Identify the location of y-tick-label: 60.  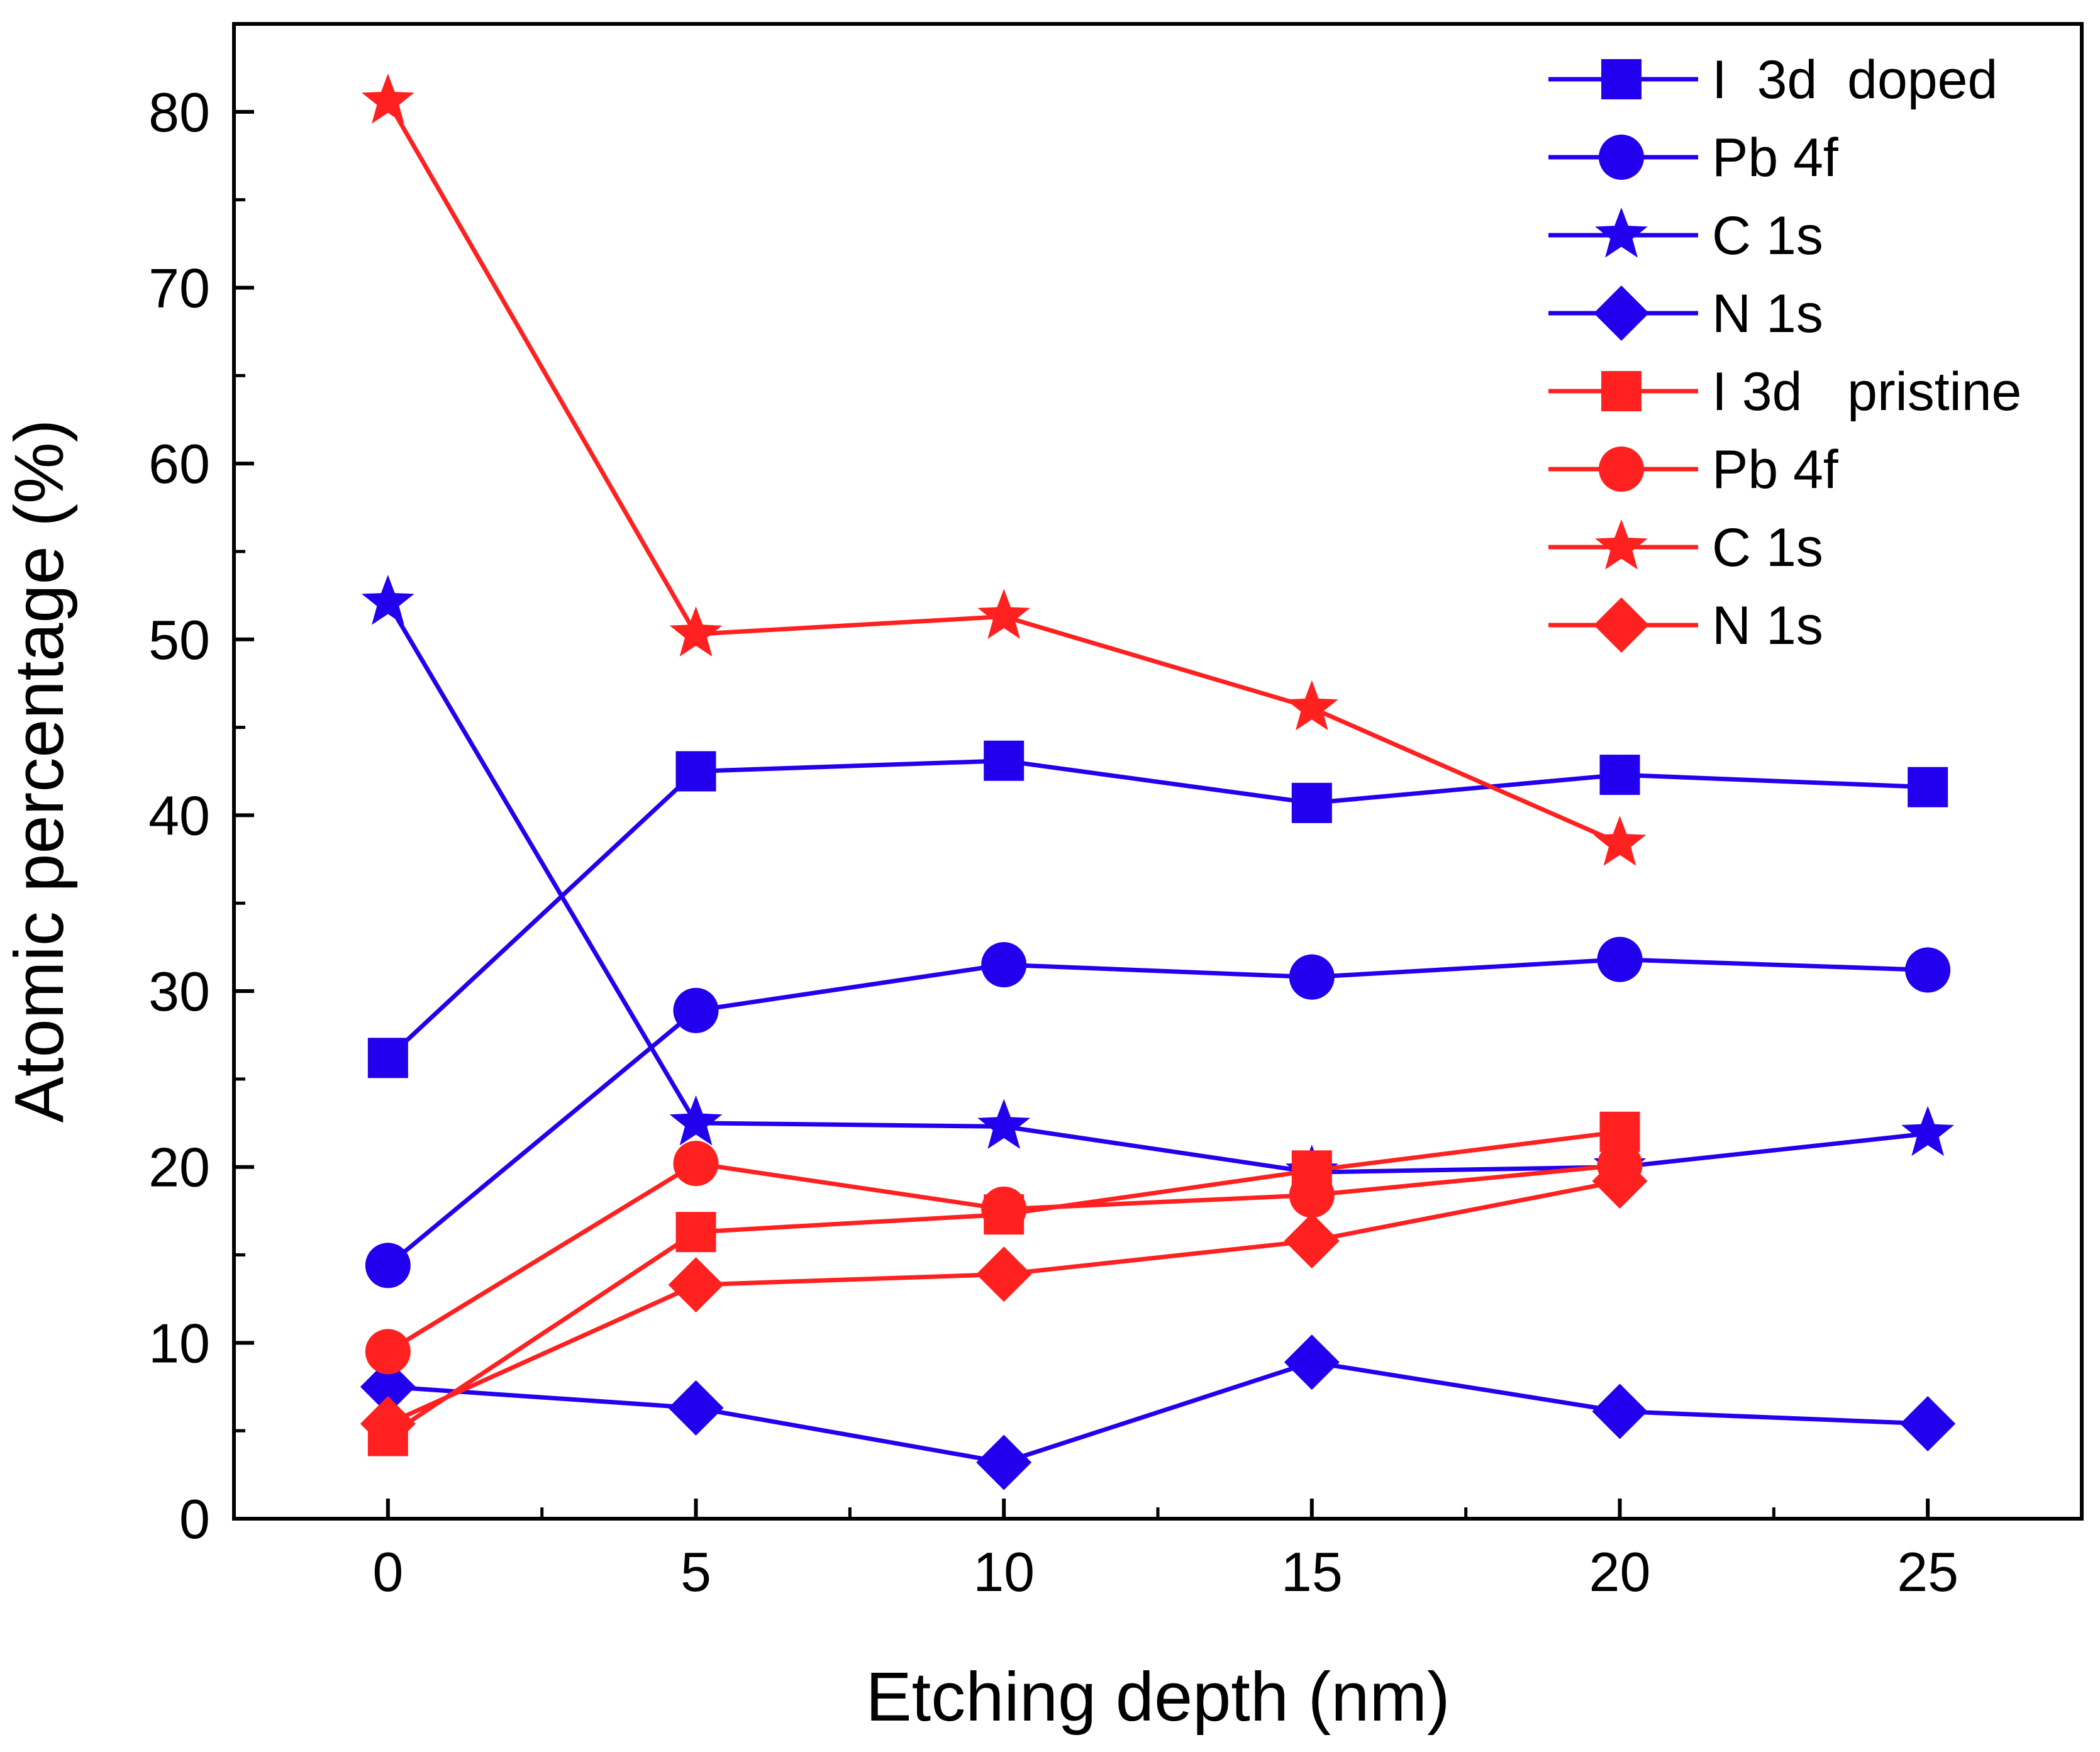
(179, 464).